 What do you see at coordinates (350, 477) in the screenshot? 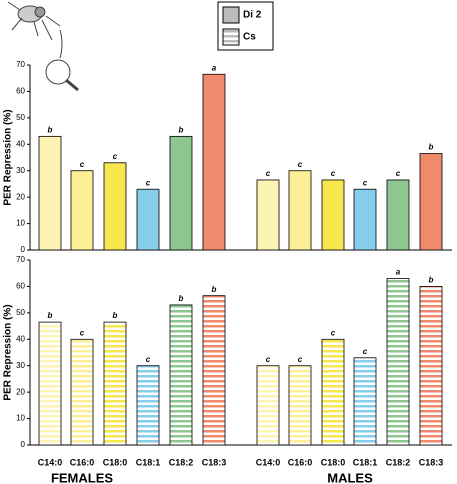
I see `group-label: MALES` at bounding box center [350, 477].